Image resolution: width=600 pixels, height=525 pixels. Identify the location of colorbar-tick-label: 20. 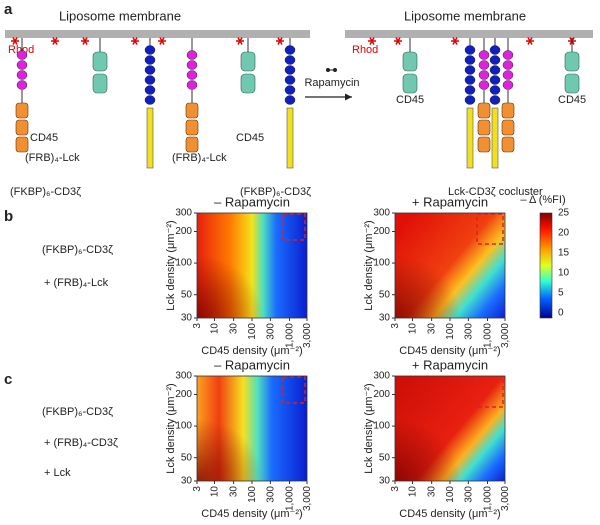
(564, 233).